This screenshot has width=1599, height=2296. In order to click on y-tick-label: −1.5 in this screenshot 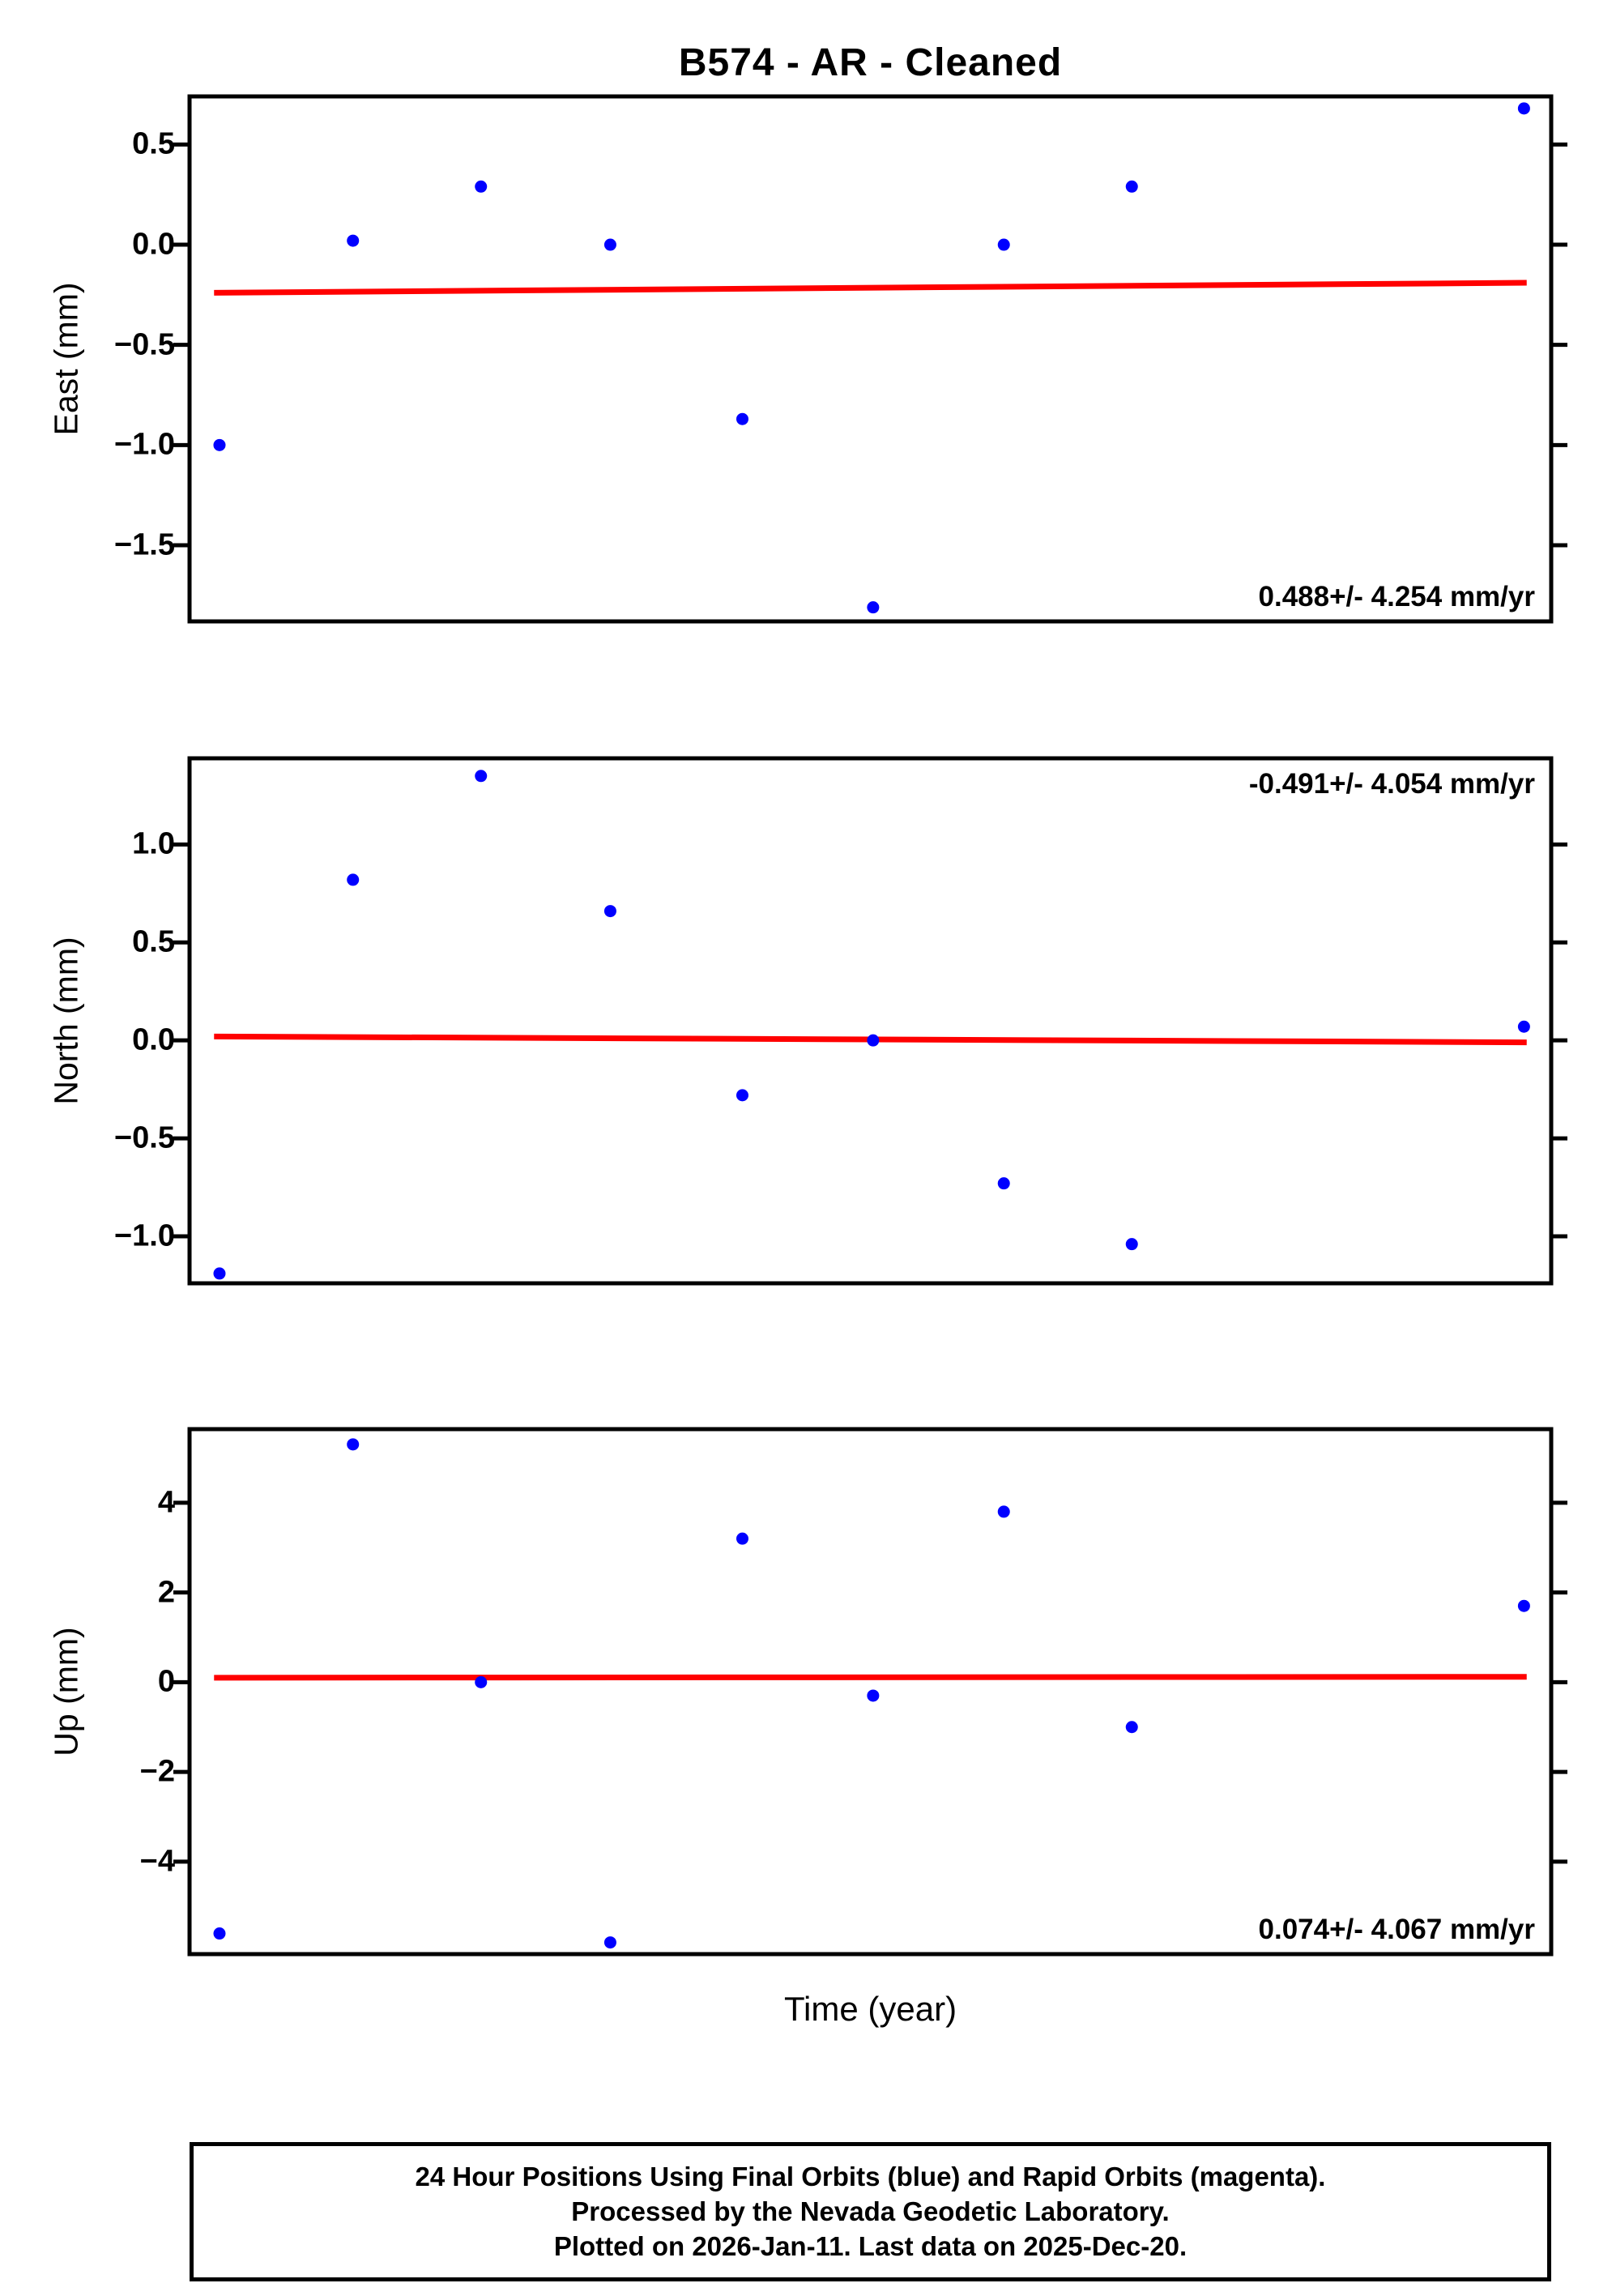, I will do `click(144, 544)`.